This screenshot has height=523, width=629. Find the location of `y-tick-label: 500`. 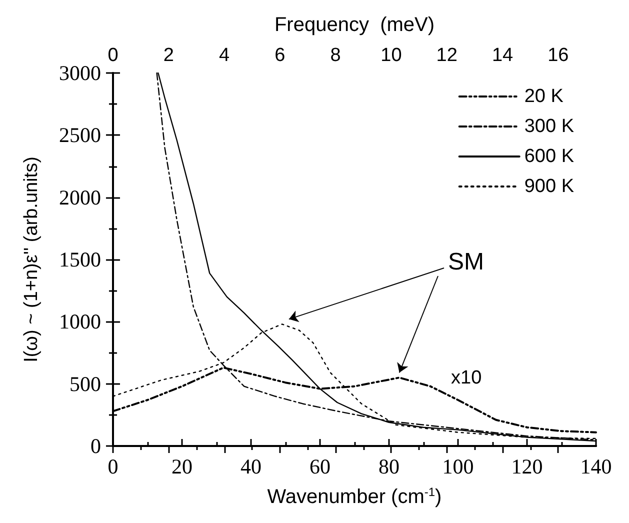

y-tick-label: 500 is located at coordinates (85, 384).